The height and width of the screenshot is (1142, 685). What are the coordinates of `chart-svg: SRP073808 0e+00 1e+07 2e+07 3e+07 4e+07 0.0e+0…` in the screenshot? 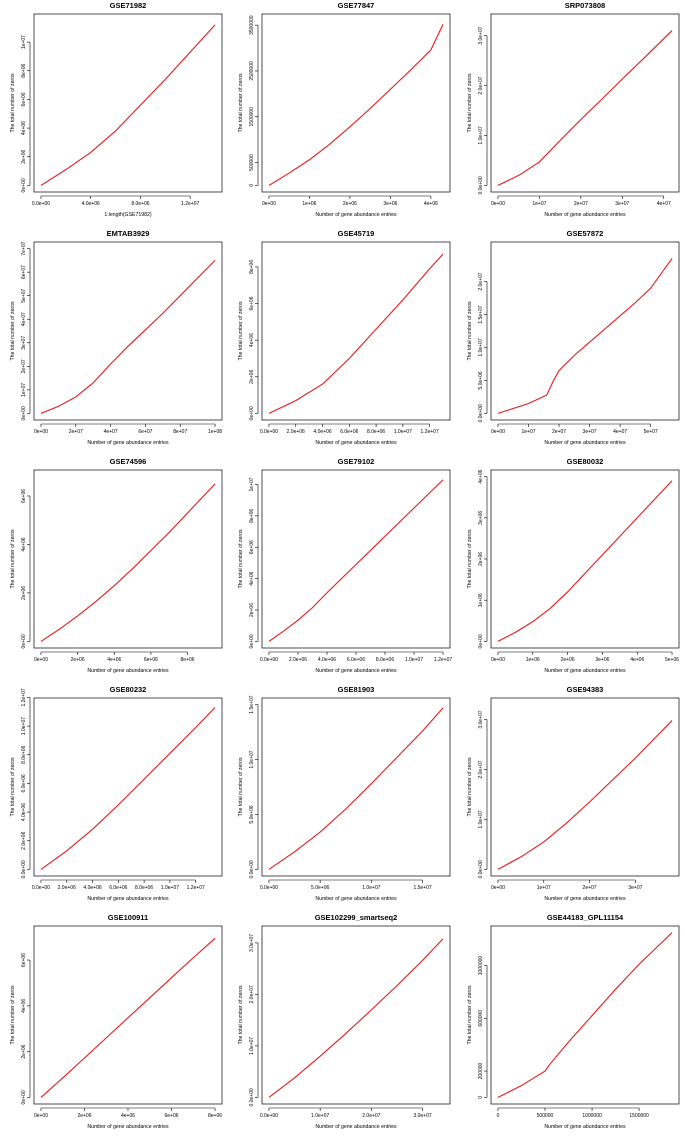 It's located at (573, 109).